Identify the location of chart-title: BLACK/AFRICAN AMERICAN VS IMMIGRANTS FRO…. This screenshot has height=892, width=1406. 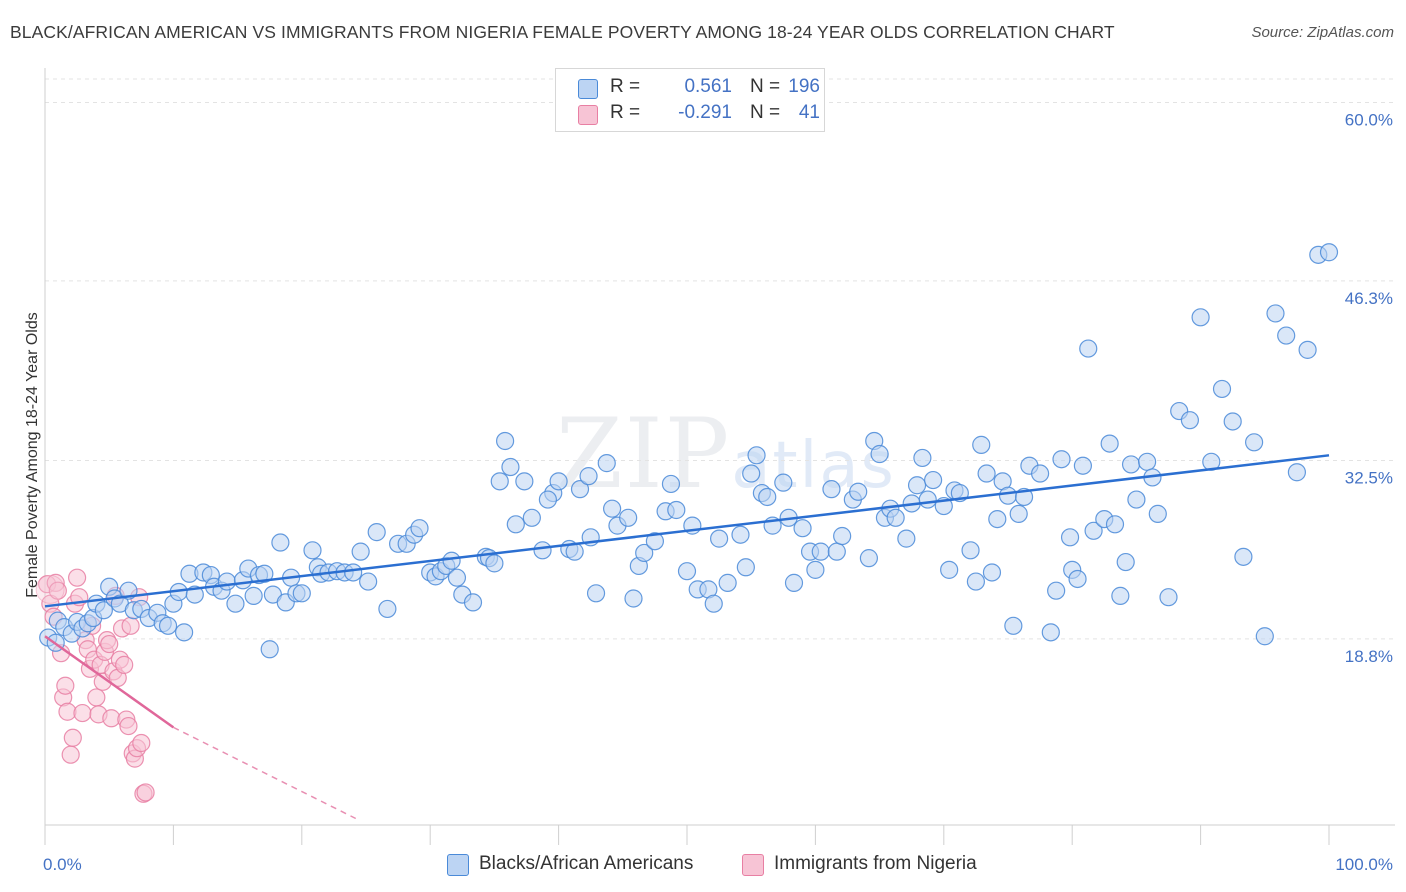
(562, 32).